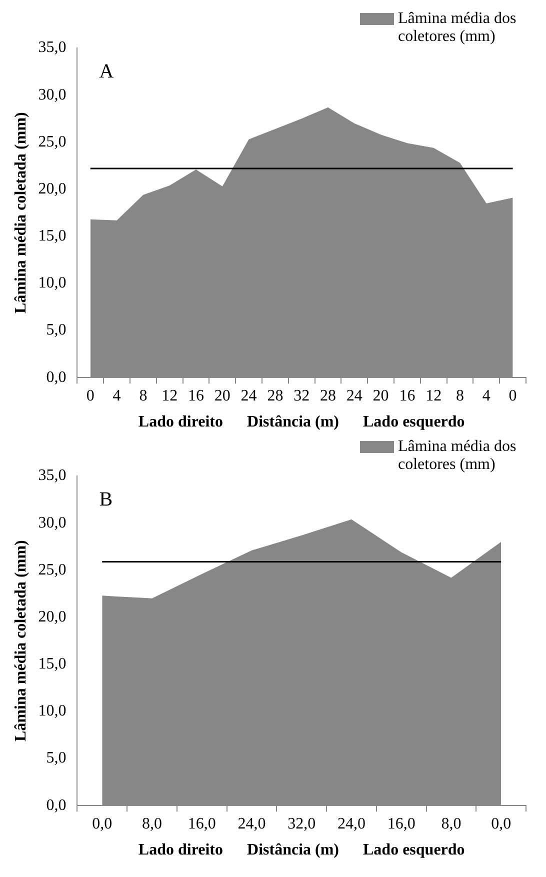 This screenshot has height=877, width=546. I want to click on annotation: A, so click(106, 71).